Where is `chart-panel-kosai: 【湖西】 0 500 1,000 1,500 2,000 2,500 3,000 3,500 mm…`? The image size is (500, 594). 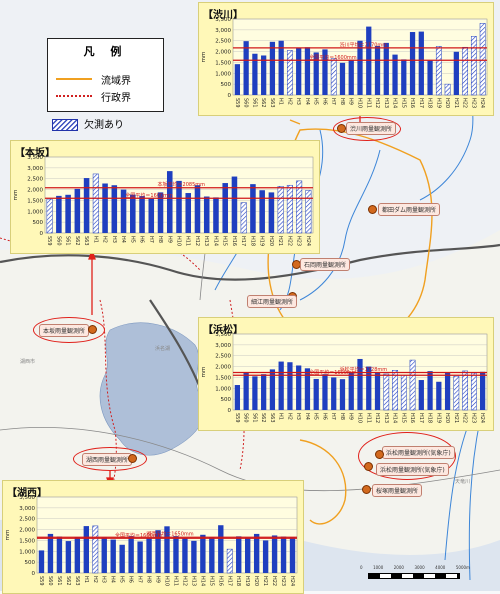 chart-panel-kosai: 【湖西】 0 500 1,000 1,500 2,000 2,500 3,000 3,500 mm… is located at coordinates (153, 537).